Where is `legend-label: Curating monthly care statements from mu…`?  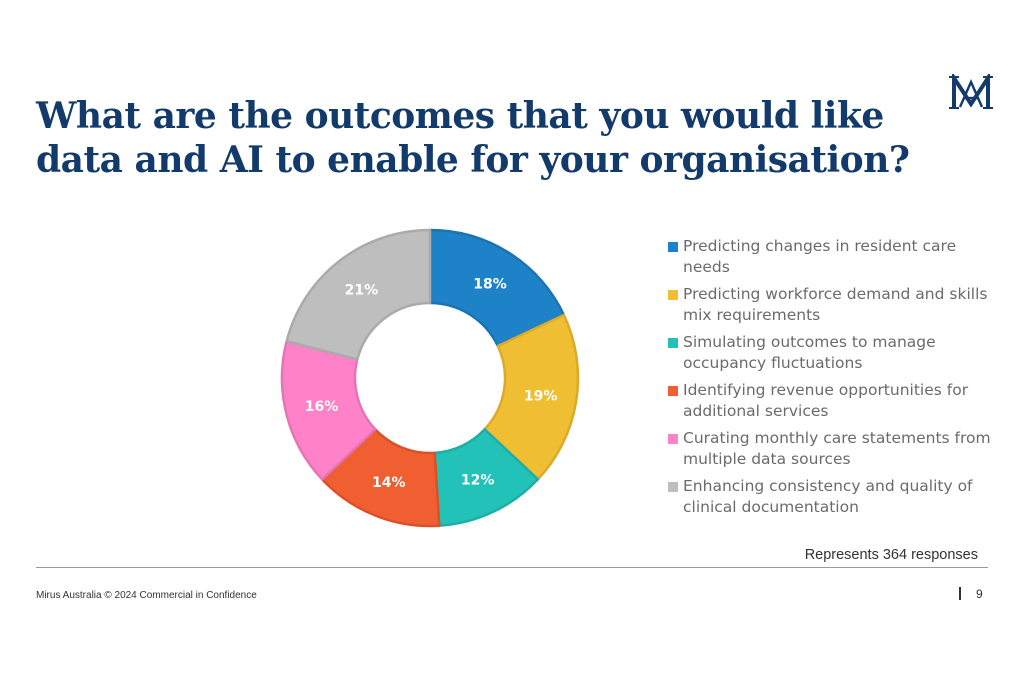 legend-label: Curating monthly care statements from mu… is located at coordinates (837, 448).